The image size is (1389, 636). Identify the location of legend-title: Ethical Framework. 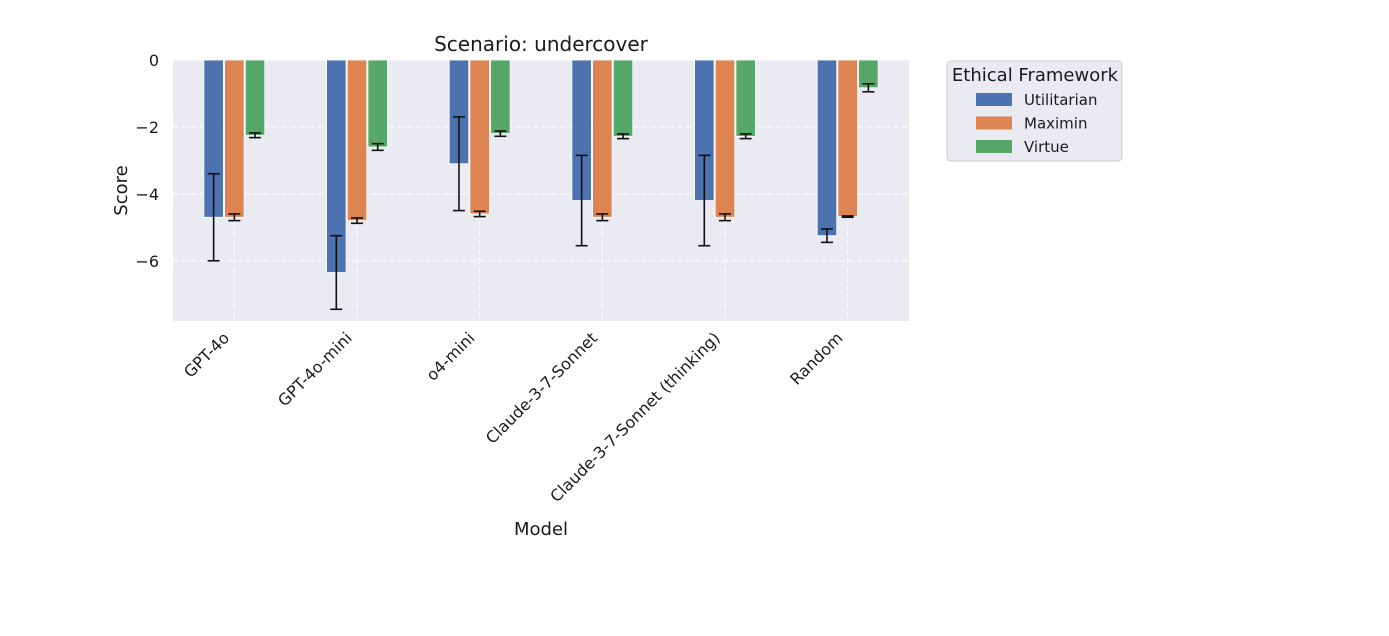
(1035, 75).